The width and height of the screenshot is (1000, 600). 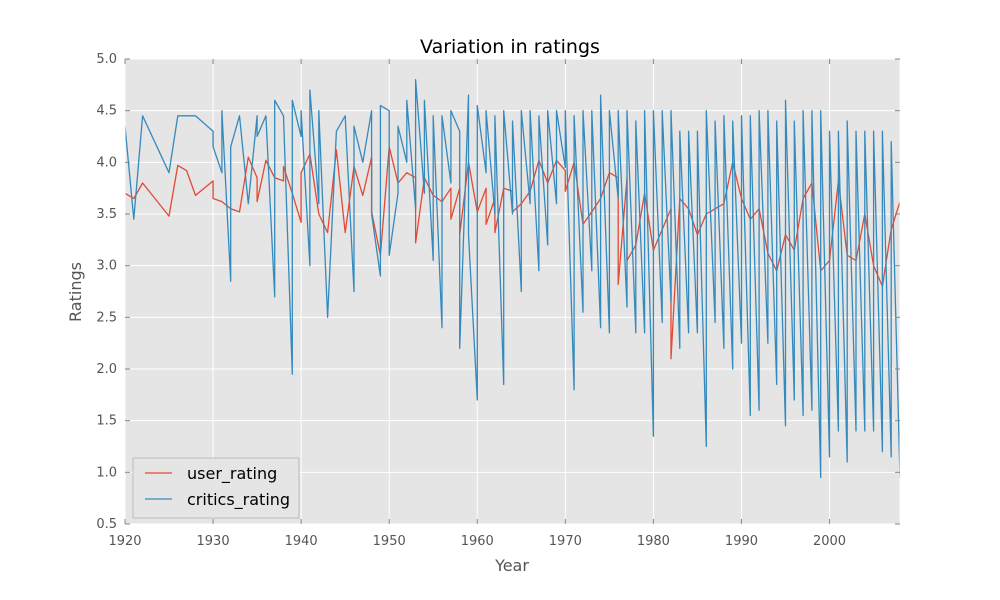 I want to click on x-tick-label: 1950, so click(x=389, y=541).